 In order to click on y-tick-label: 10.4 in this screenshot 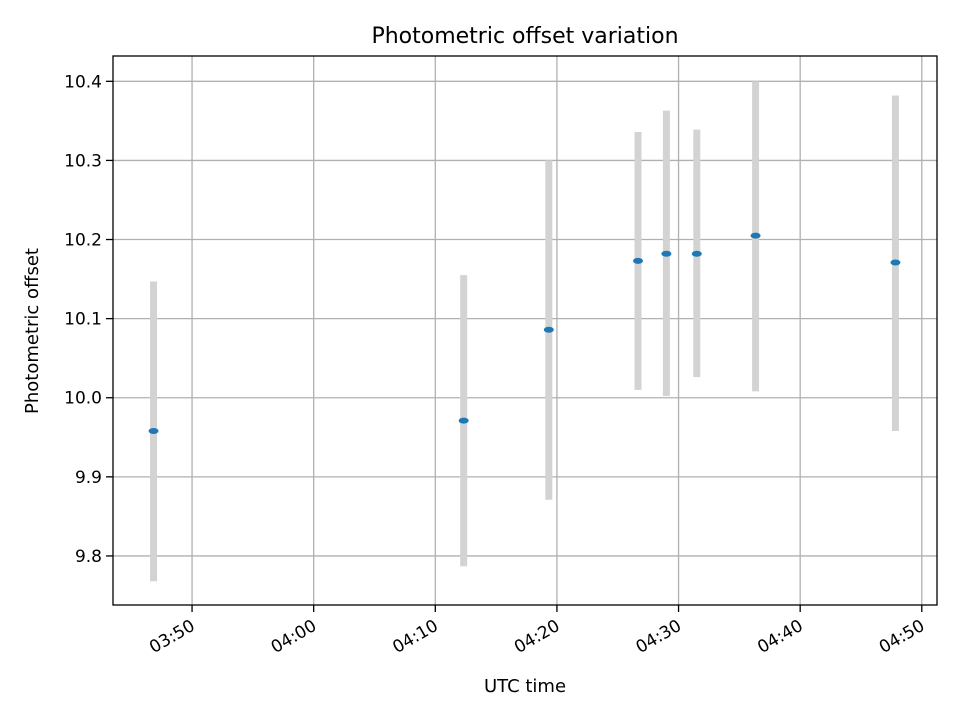, I will do `click(83, 82)`.